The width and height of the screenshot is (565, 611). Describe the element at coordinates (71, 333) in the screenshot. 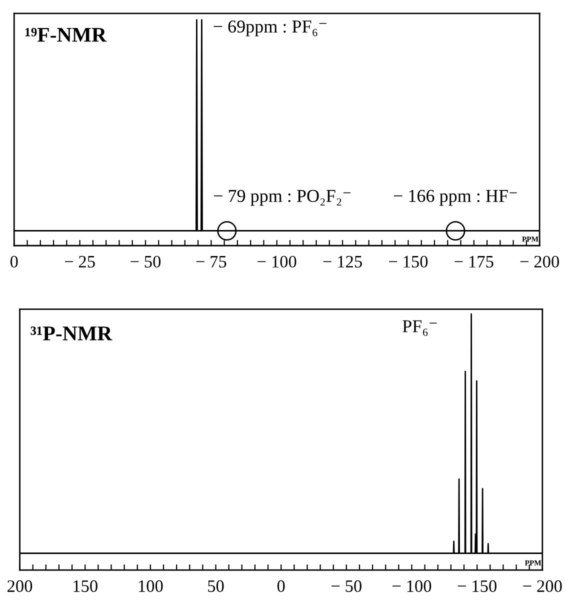

I see `chart-title: ³¹P-NMR` at that location.